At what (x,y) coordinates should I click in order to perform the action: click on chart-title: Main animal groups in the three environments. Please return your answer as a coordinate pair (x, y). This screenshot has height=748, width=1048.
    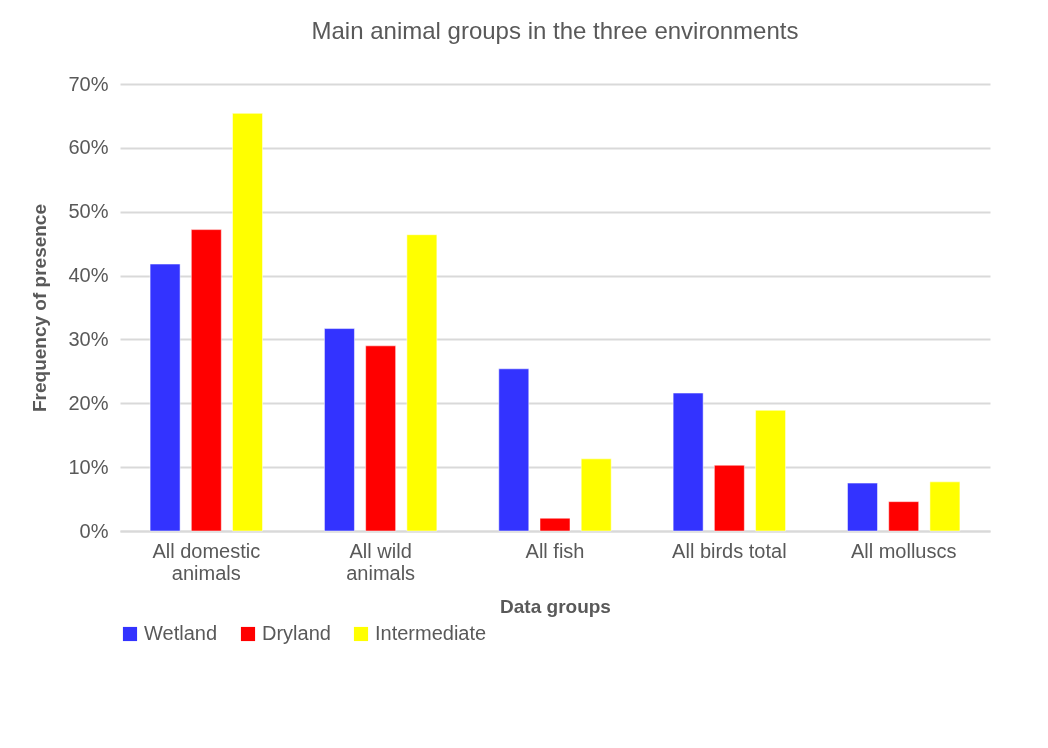
    Looking at the image, I should click on (555, 30).